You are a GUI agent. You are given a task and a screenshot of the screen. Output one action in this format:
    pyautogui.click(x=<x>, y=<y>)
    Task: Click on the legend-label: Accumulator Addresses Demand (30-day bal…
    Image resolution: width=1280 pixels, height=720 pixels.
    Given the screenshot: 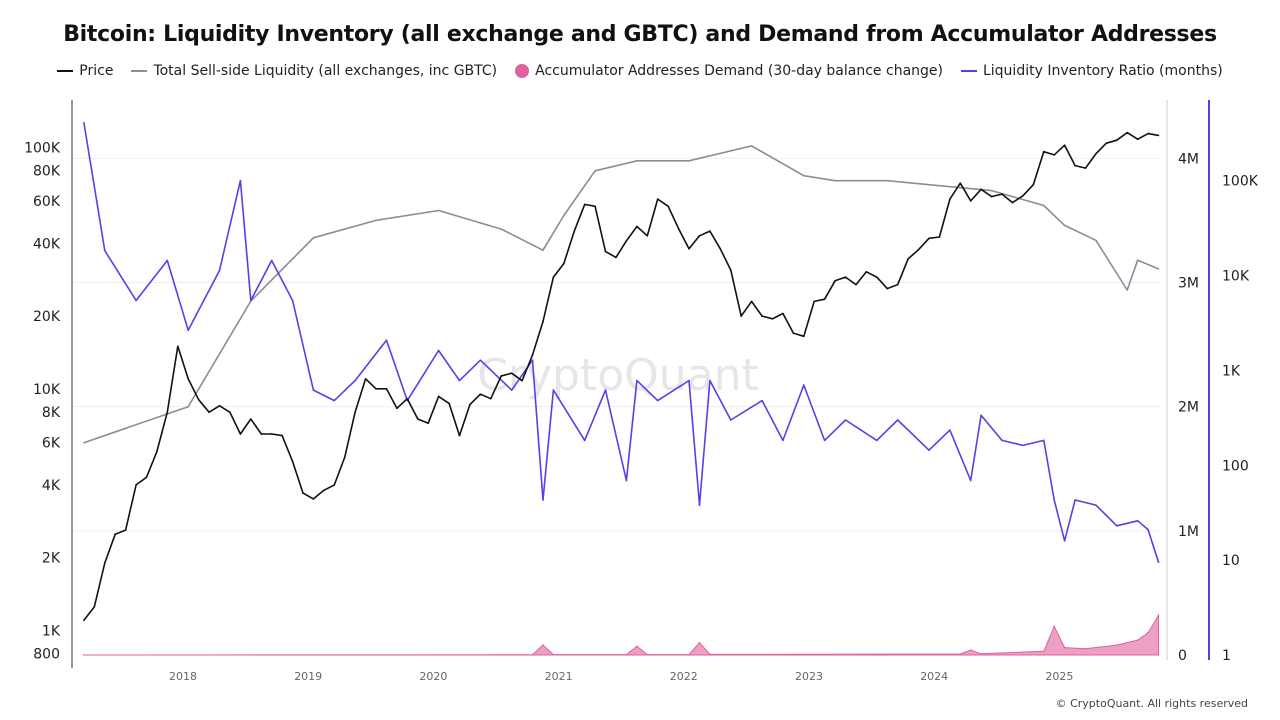 What is the action you would take?
    pyautogui.click(x=739, y=71)
    